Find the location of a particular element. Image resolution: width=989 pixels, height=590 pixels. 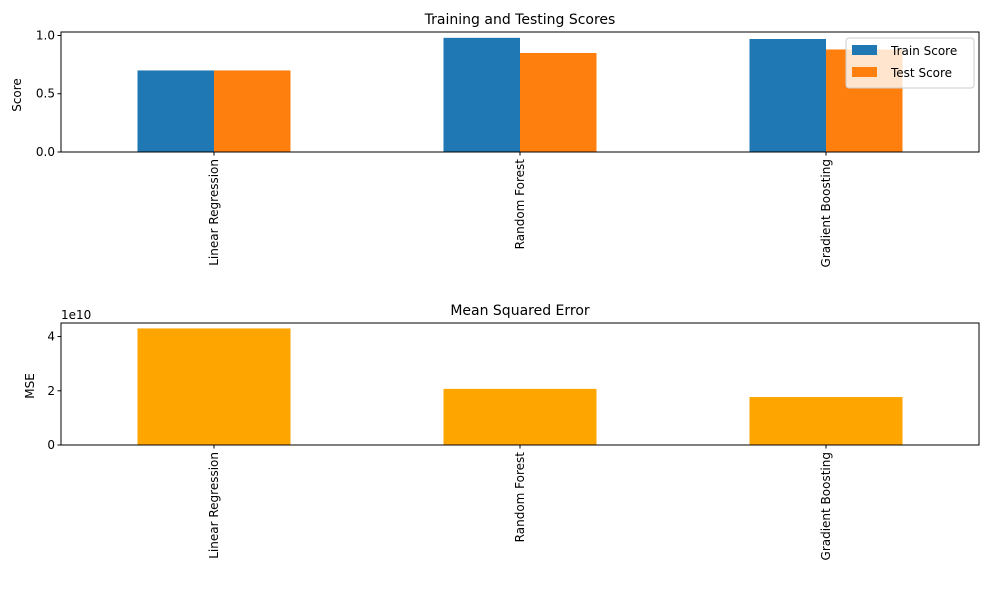

y-axis-label: MSE is located at coordinates (30, 386).